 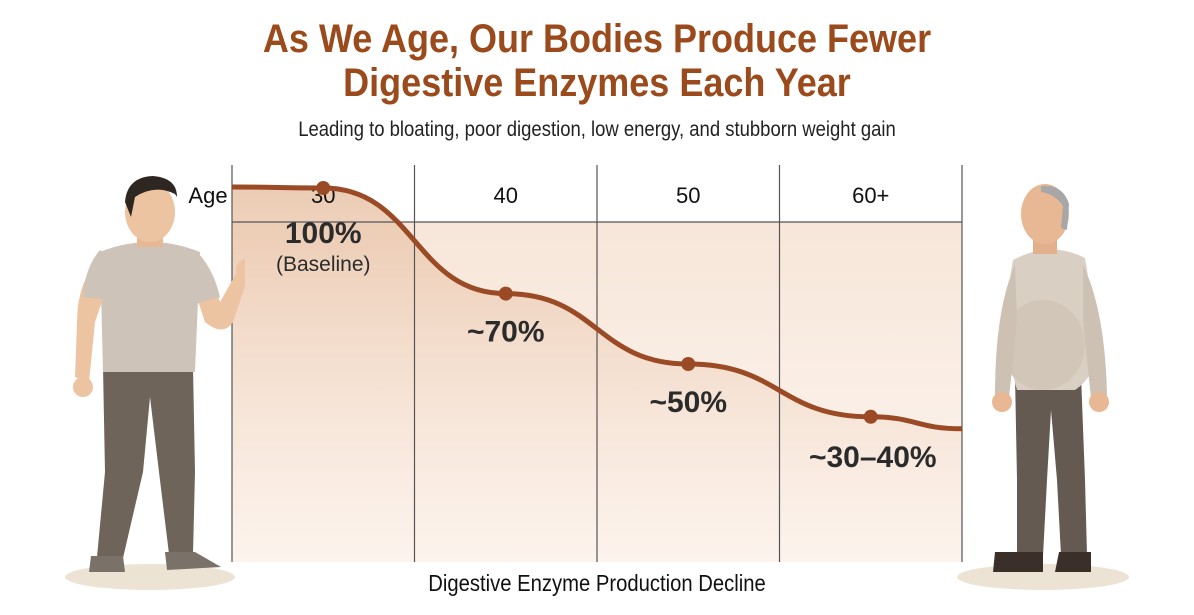 I want to click on x-tick-labels: 30 40 50 60+, so click(x=600, y=195).